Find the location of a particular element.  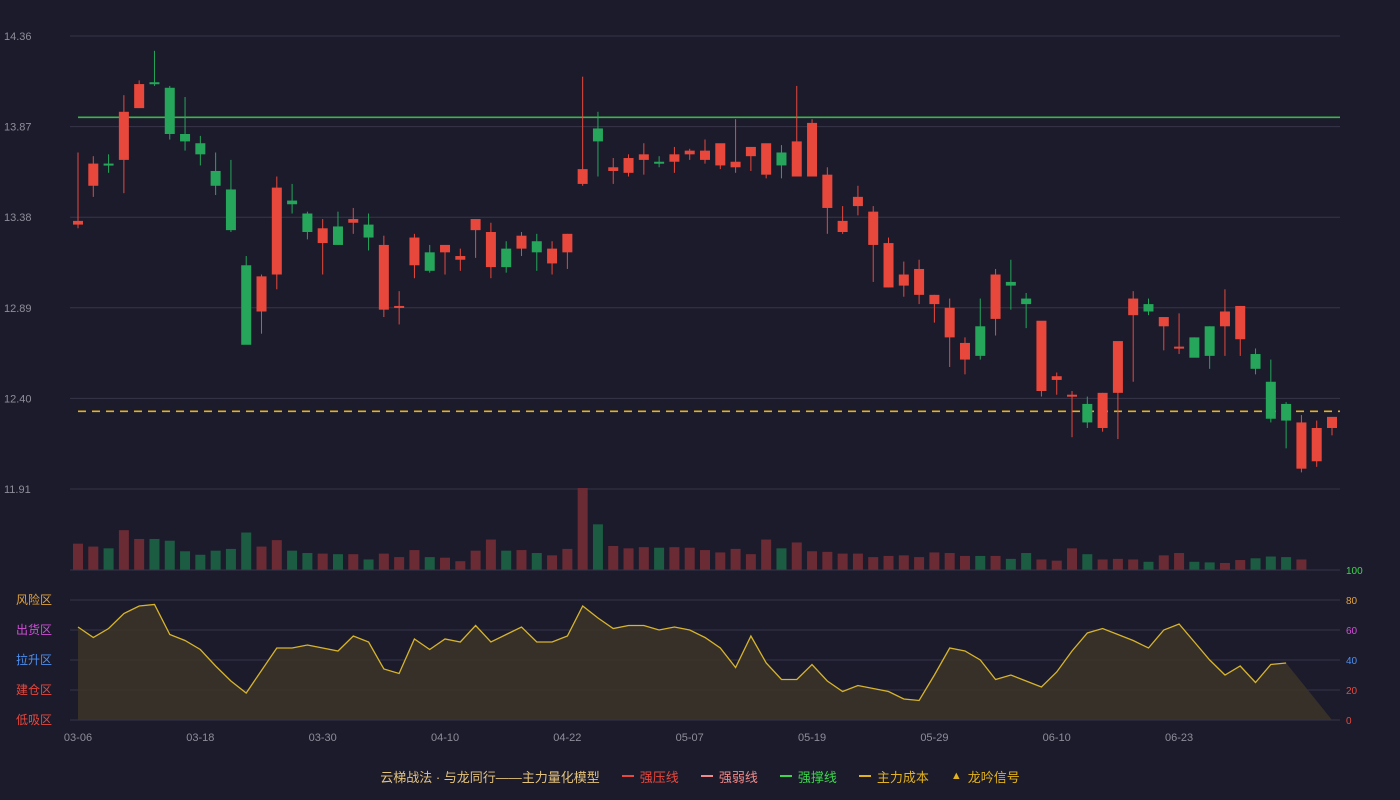

date-tick-label: 06-10 is located at coordinates (1057, 738).